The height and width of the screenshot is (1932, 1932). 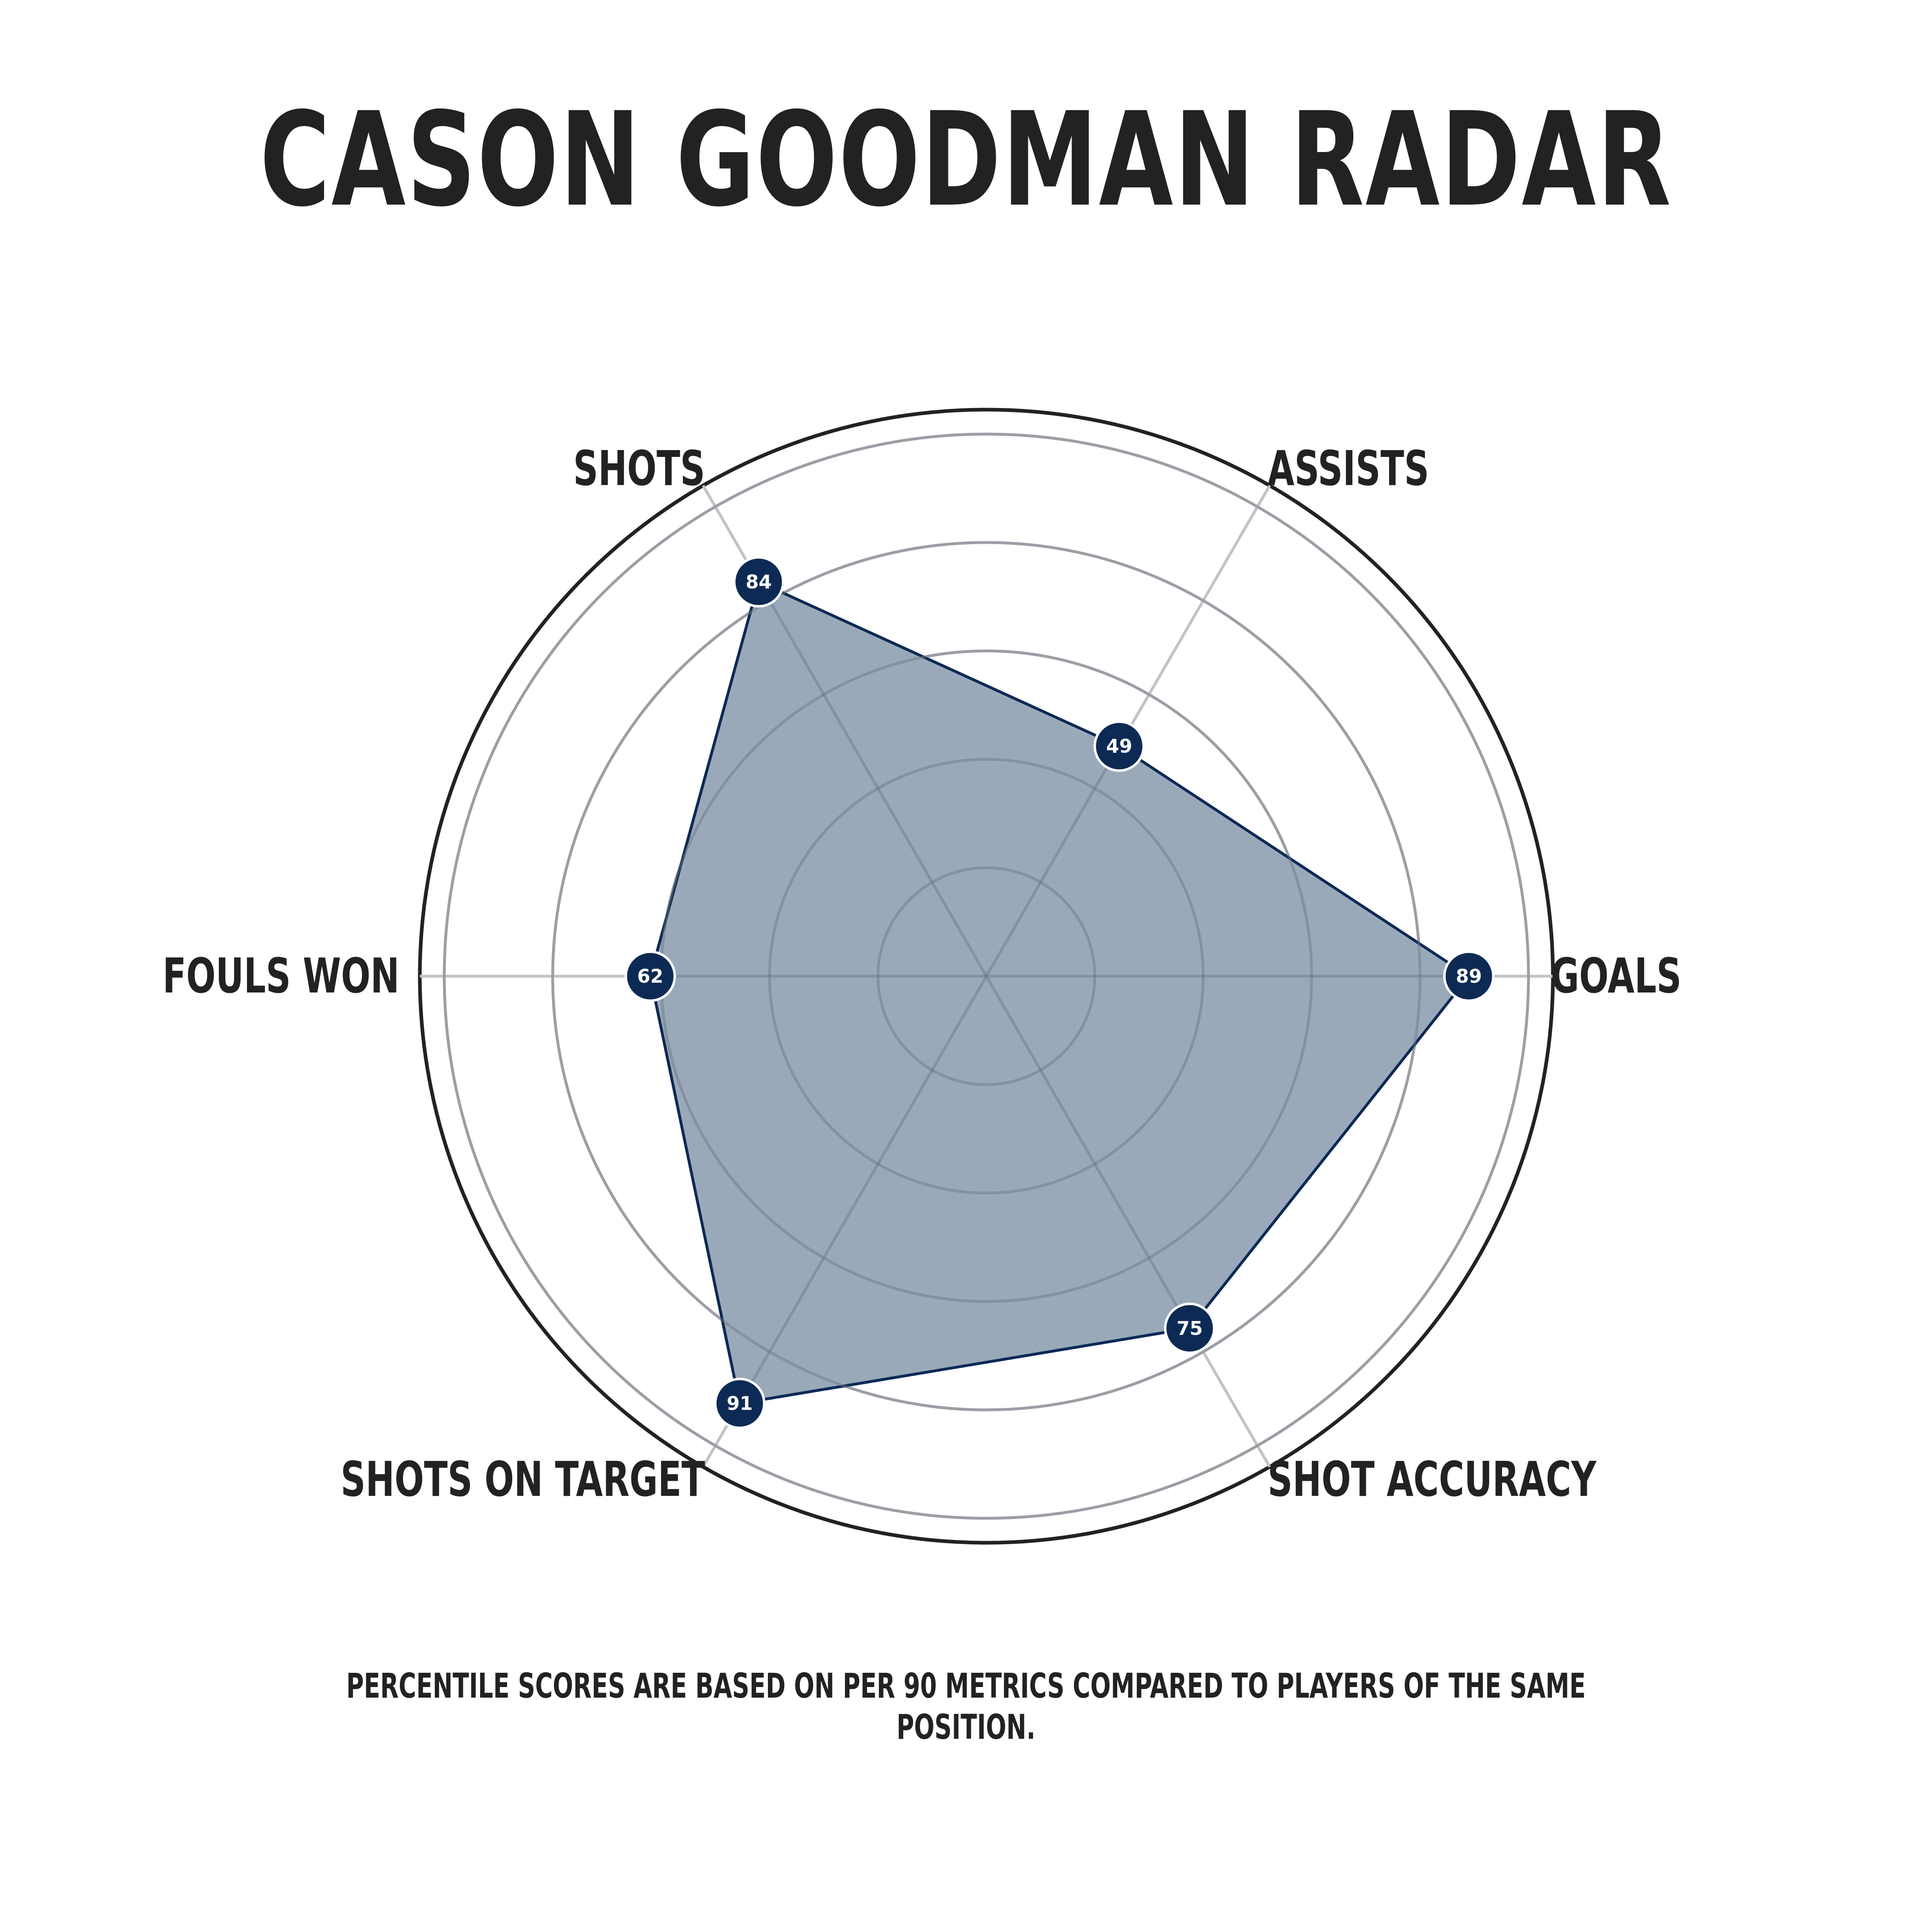 I want to click on data-point-shot-accuracy: 75, so click(x=1189, y=1328).